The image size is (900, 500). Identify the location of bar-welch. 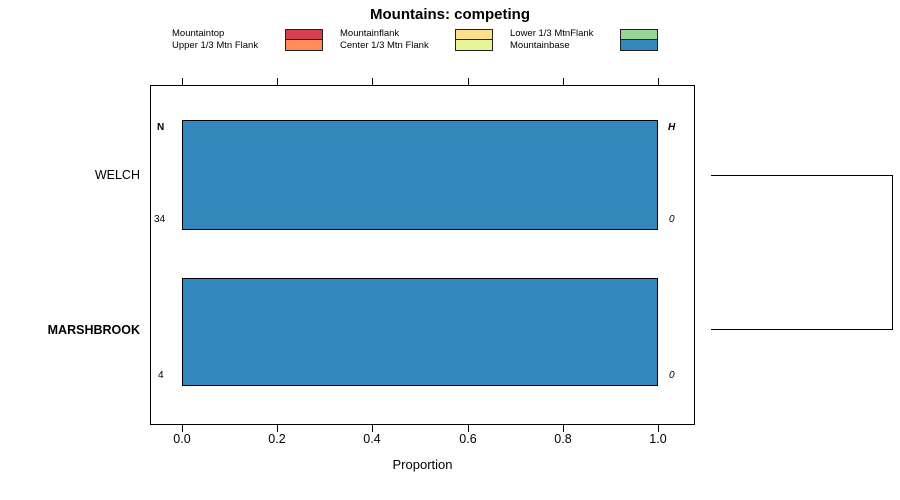
(420, 175).